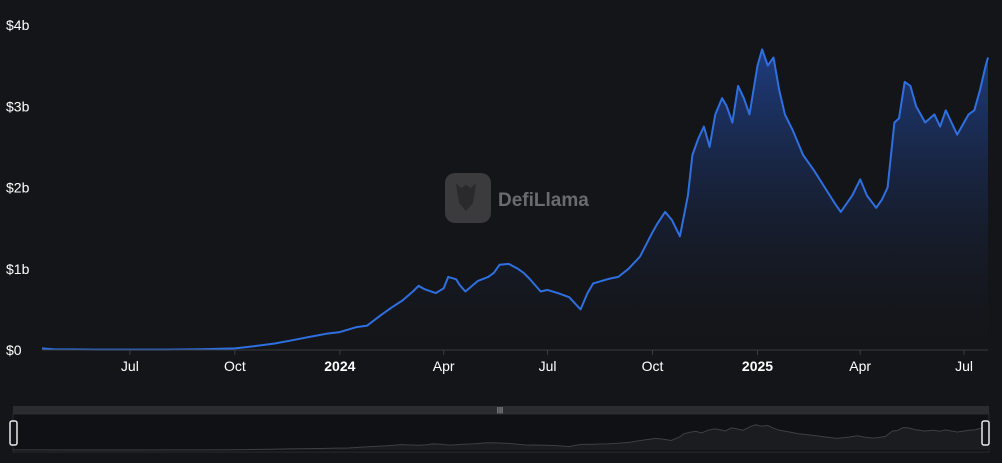  What do you see at coordinates (543, 200) in the screenshot?
I see `watermark-brand: DefiLlama` at bounding box center [543, 200].